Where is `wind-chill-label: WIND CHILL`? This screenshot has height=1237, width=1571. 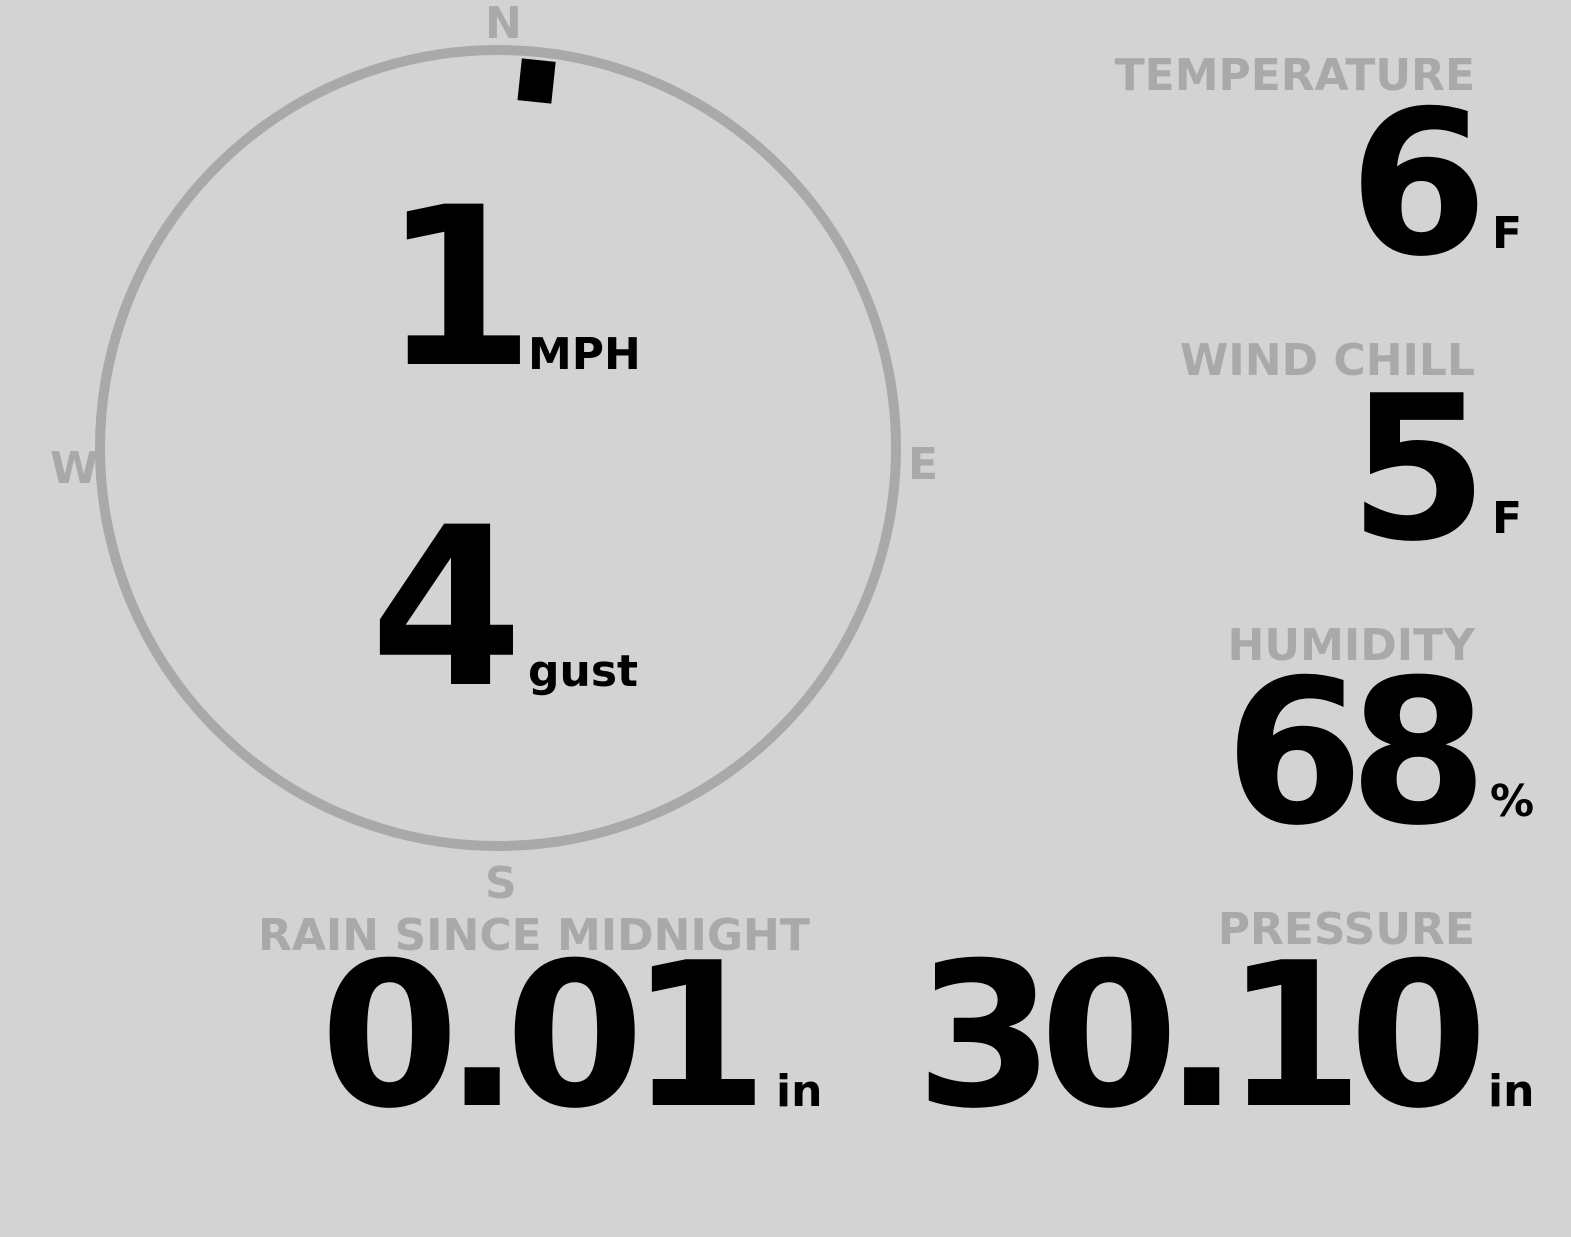
wind-chill-label: WIND CHILL is located at coordinates (1327, 360).